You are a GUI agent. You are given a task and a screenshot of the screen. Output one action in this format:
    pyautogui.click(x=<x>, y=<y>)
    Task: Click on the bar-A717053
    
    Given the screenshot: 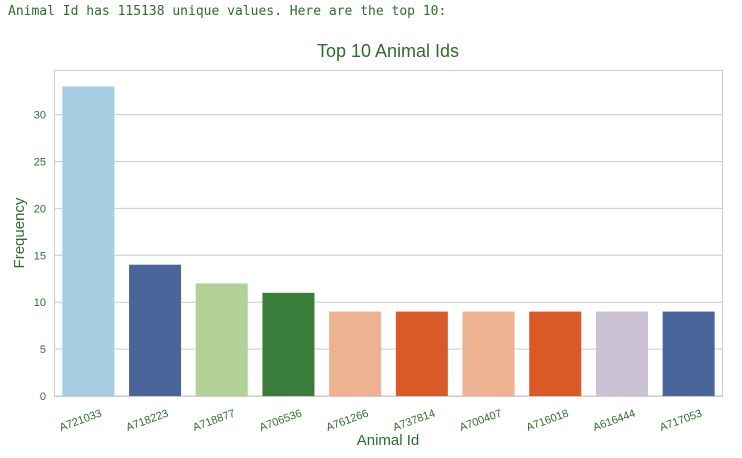 What is the action you would take?
    pyautogui.click(x=688, y=353)
    